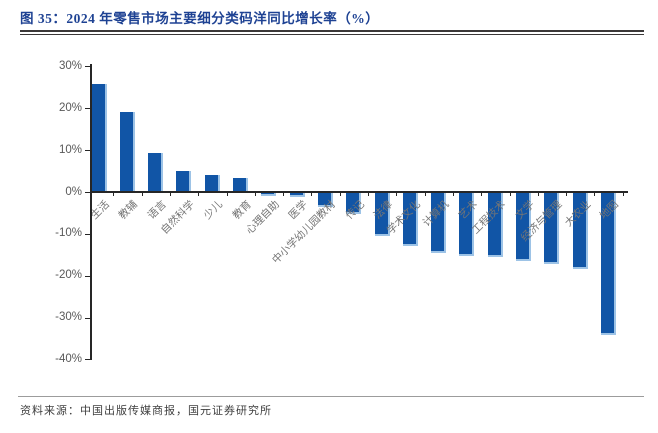  Describe the element at coordinates (200, 18) in the screenshot. I see `figure-title: 图 35：2024 年零售市场主要细分类码洋同比增长率（%）` at that location.